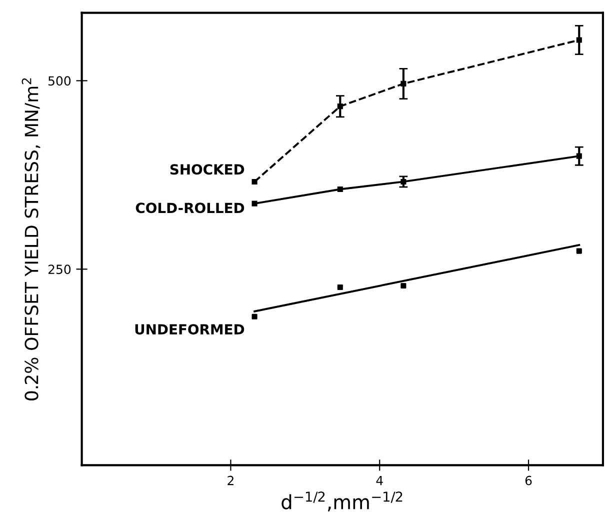 The height and width of the screenshot is (514, 606). I want to click on series-label: SHOCKED, so click(207, 169).